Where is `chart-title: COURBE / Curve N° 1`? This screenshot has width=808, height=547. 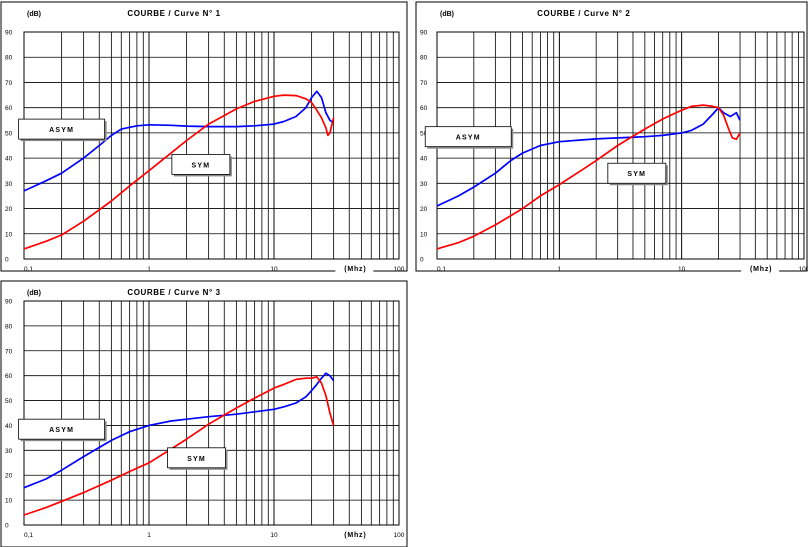
chart-title: COURBE / Curve N° 1 is located at coordinates (173, 13).